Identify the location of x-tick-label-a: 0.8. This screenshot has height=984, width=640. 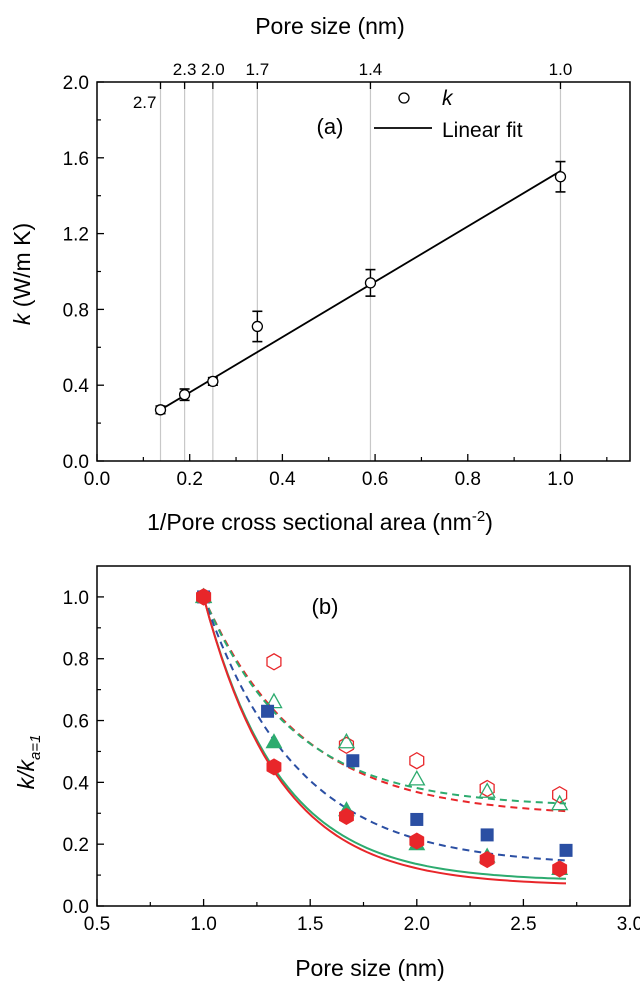
(468, 479).